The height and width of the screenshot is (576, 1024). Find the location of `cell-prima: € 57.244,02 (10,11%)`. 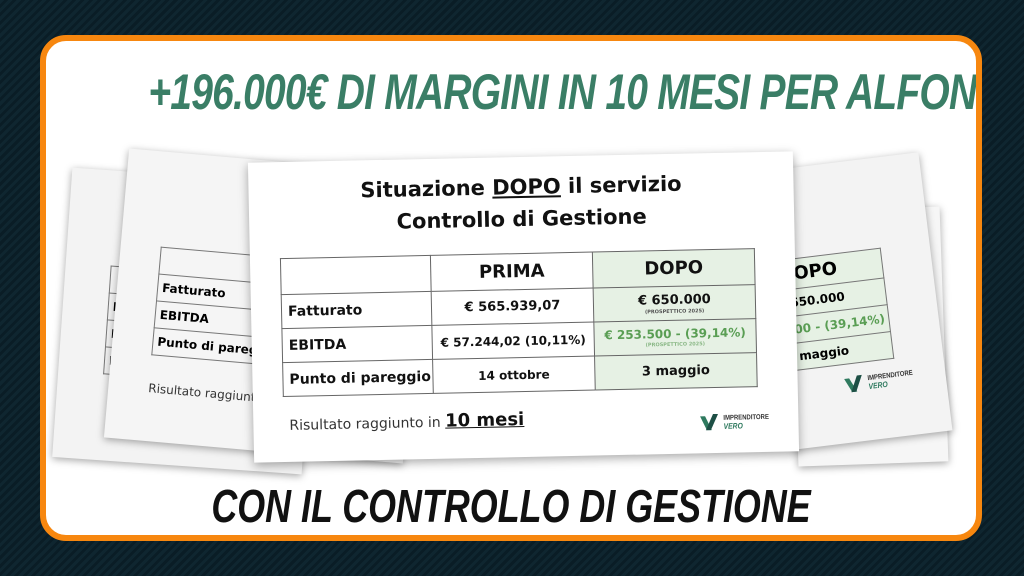

cell-prima: € 57.244,02 (10,11%) is located at coordinates (513, 341).